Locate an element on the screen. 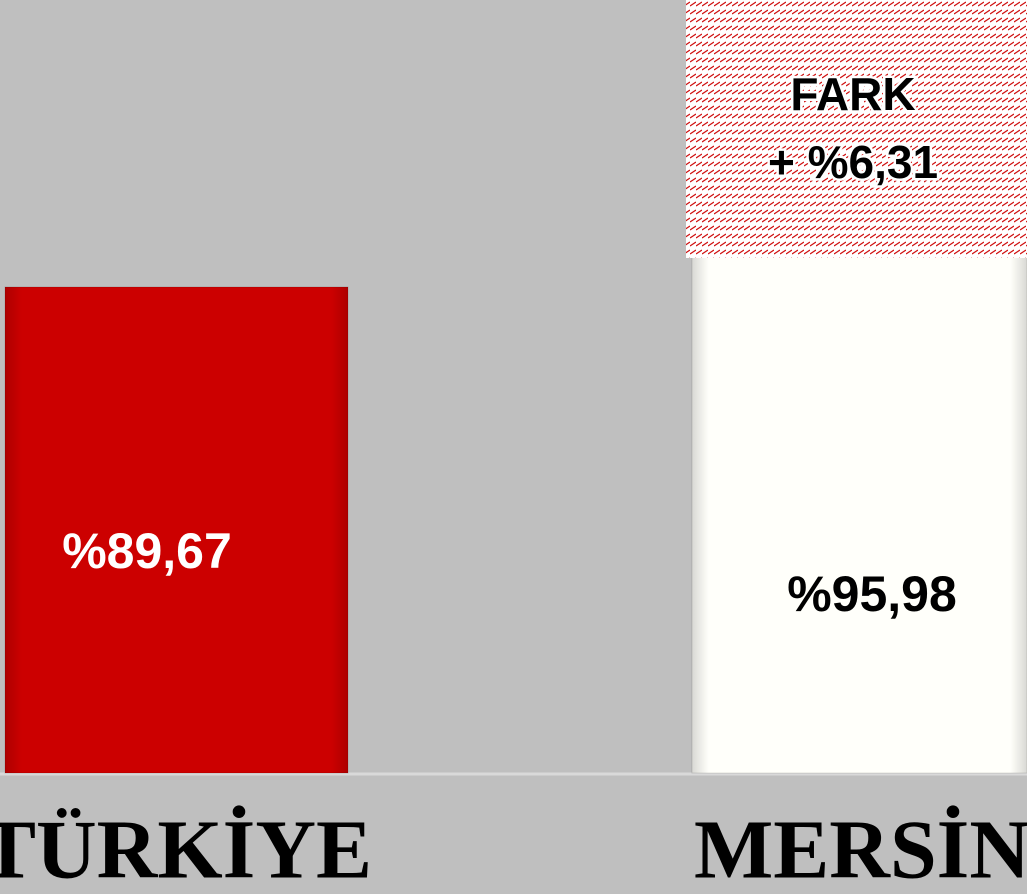 This screenshot has height=894, width=1027. value-label: %89,67 is located at coordinates (147, 551).